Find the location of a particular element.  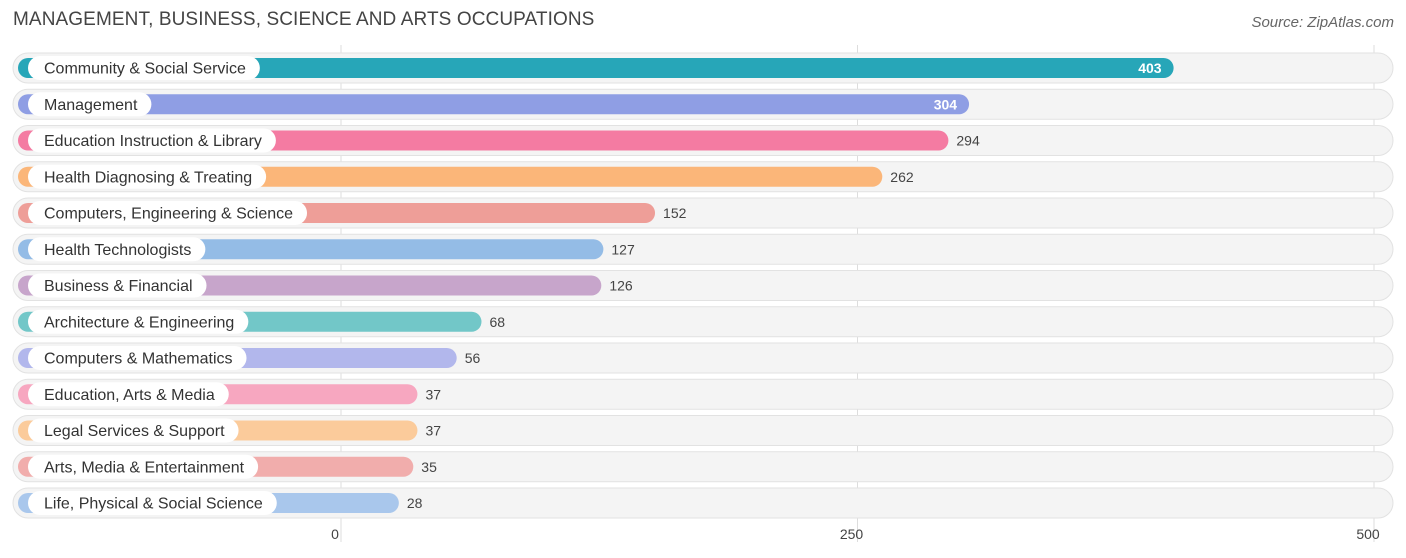

category-label: Computers, Engineering & Science is located at coordinates (168, 214).